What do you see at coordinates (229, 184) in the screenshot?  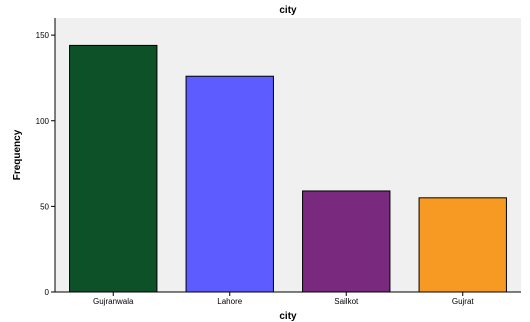 I see `bar-lahore` at bounding box center [229, 184].